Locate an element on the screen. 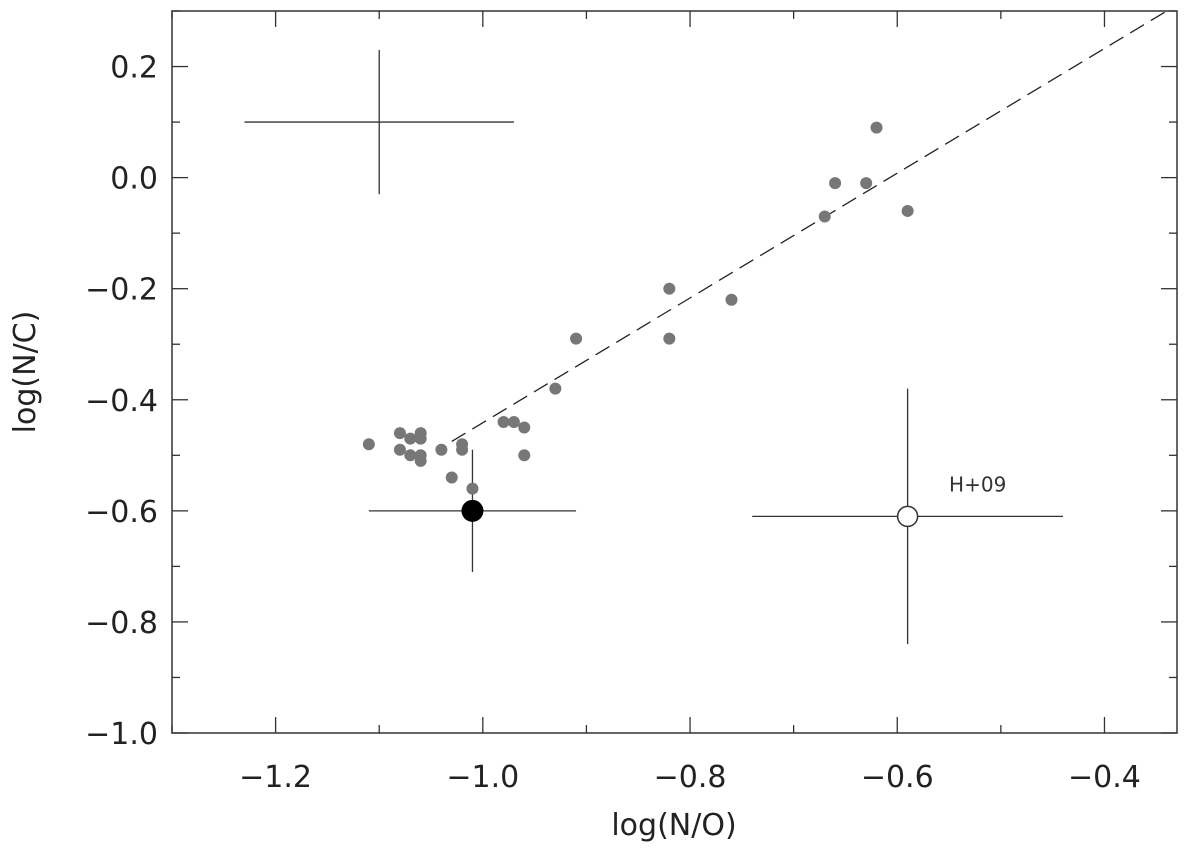 The image size is (1200, 849). x-tick-label: −1.0 is located at coordinates (482, 777).